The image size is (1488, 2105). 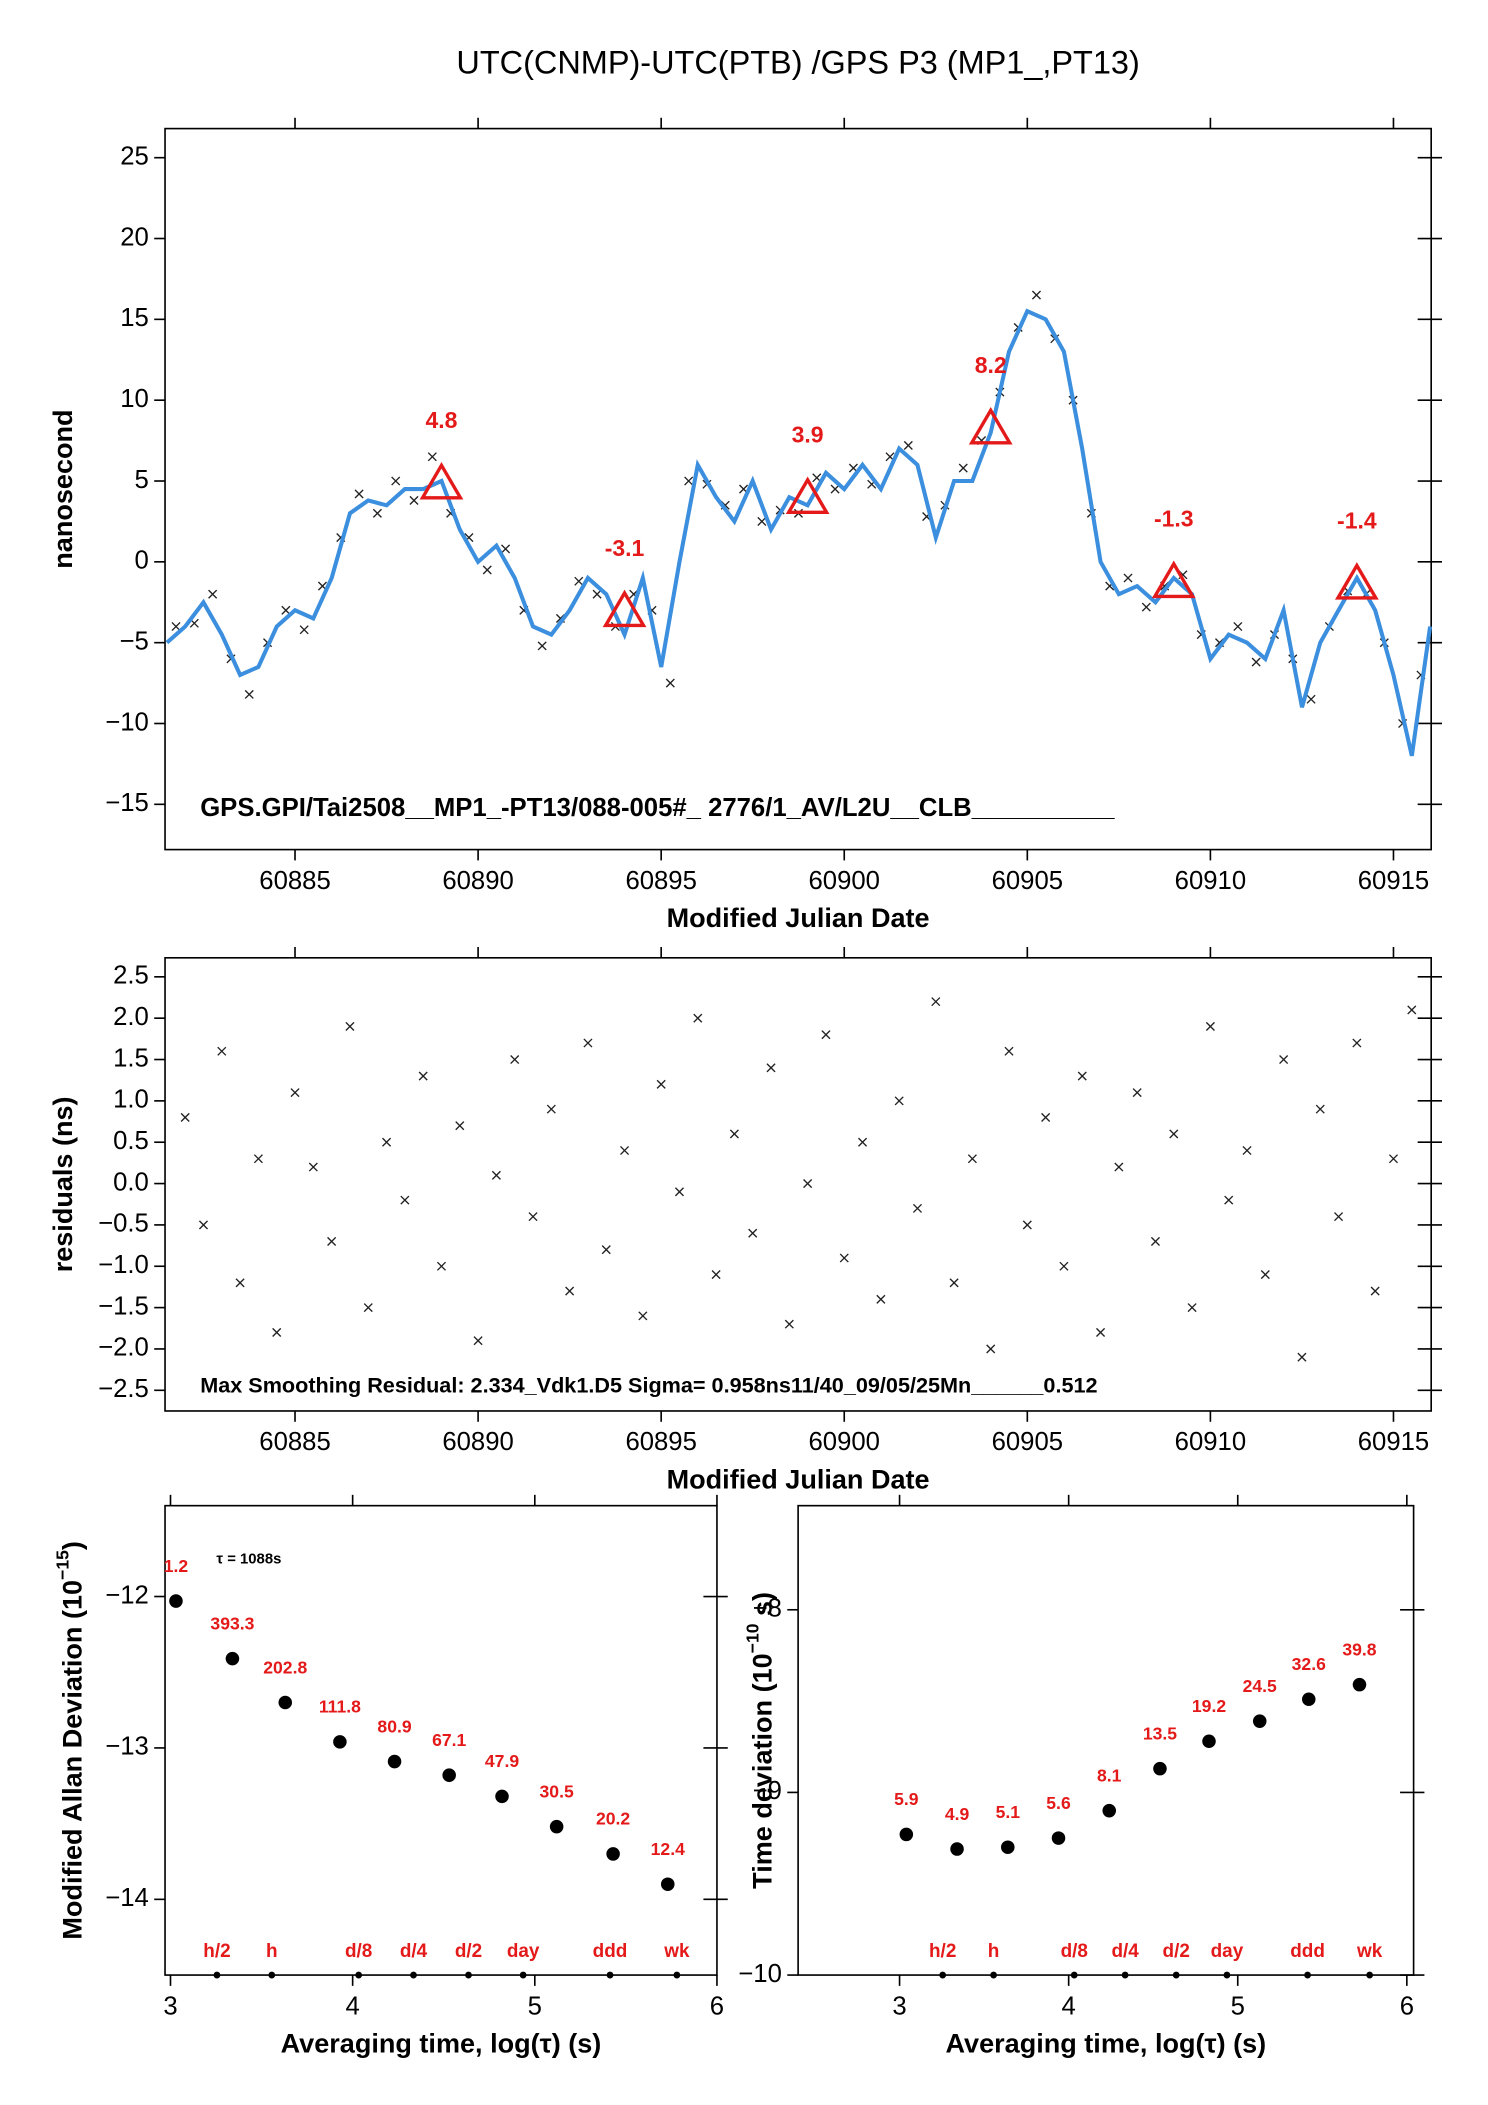 I want to click on data-label: 5.6, so click(x=1058, y=1803).